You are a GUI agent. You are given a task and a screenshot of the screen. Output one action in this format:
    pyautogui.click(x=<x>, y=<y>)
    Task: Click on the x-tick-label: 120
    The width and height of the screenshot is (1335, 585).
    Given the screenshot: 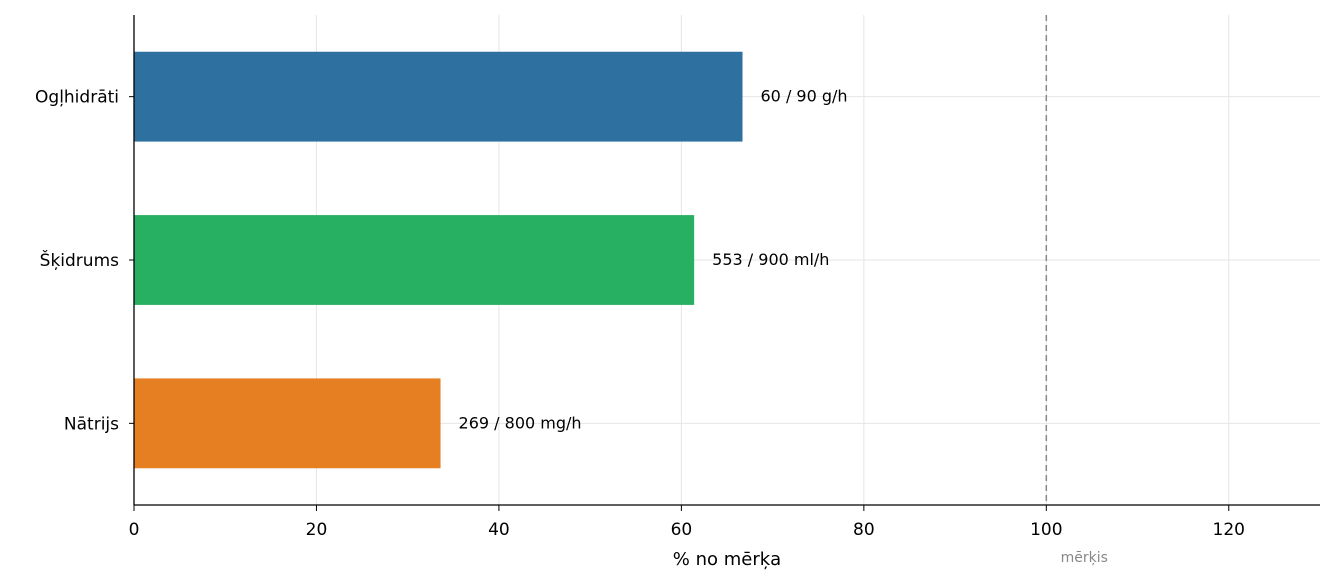 What is the action you would take?
    pyautogui.click(x=1229, y=530)
    